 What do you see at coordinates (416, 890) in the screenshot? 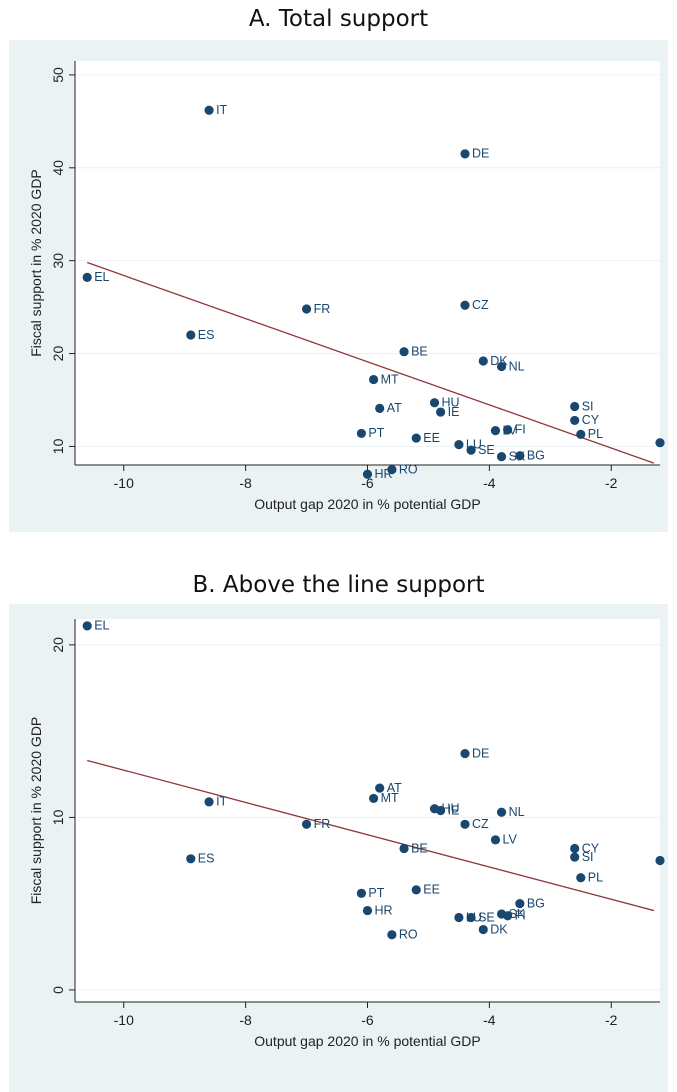
I see `data-point-ee` at bounding box center [416, 890].